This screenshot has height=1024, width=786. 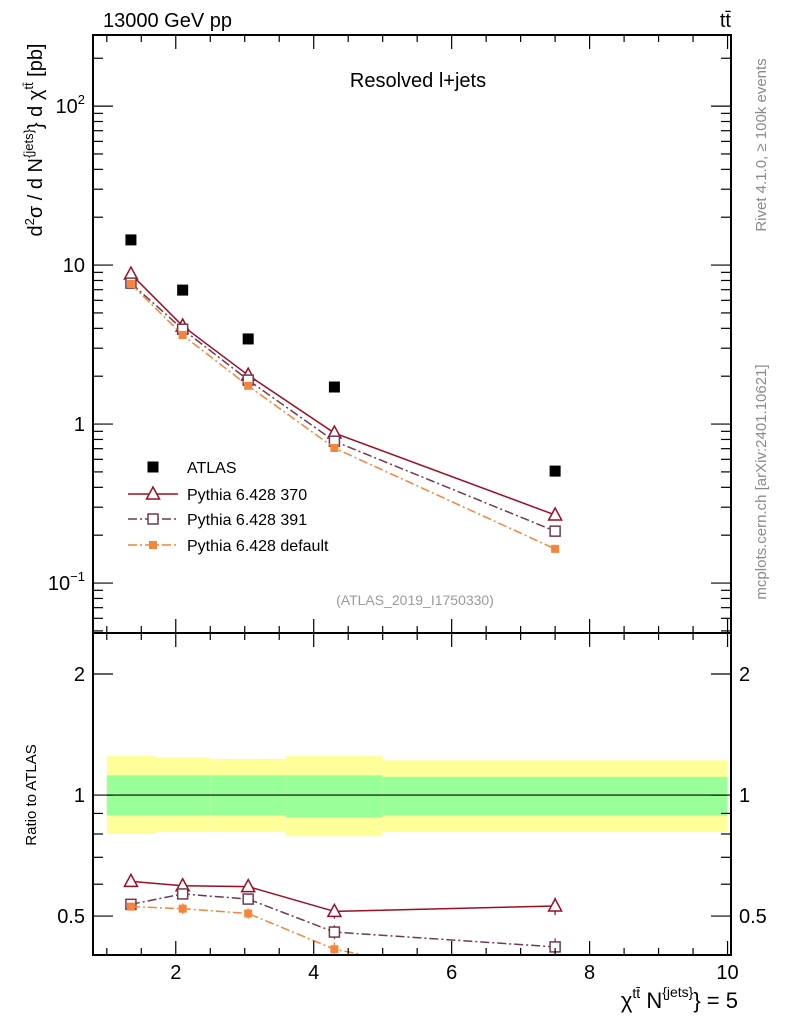 I want to click on x-tick-label: 4, so click(x=313, y=973).